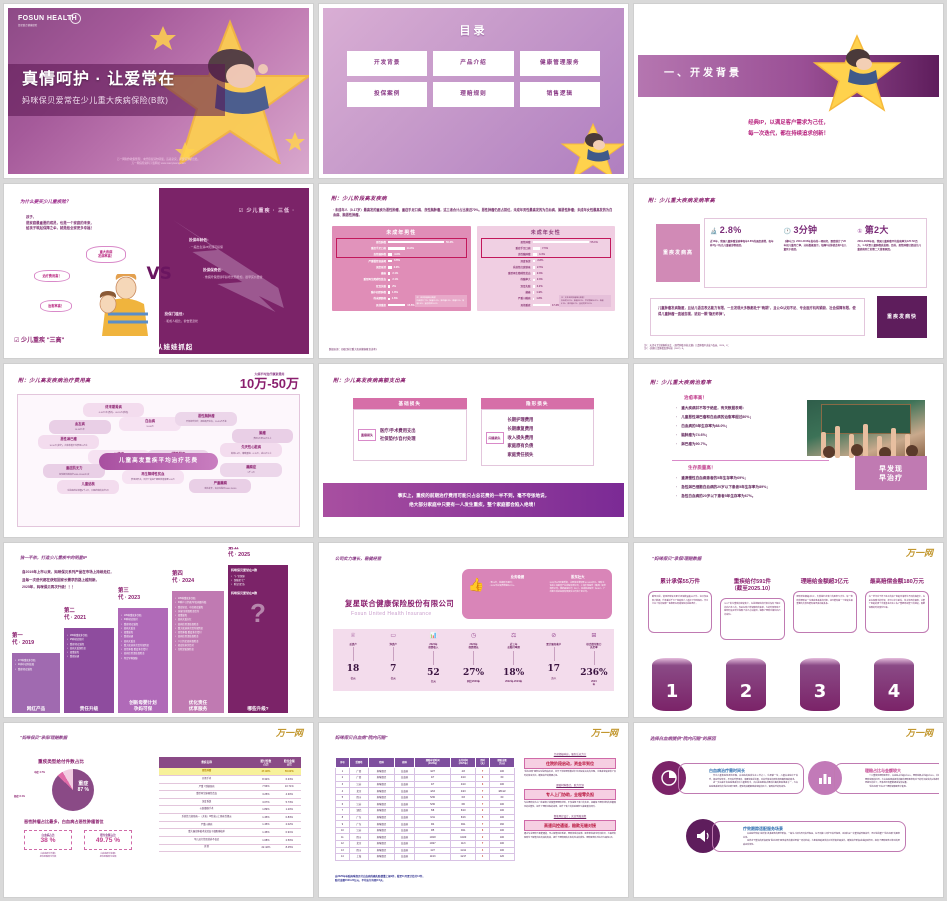 The height and width of the screenshot is (901, 947). What do you see at coordinates (266, 779) in the screenshot?
I see `table-cell: 8.32%` at bounding box center [266, 779].